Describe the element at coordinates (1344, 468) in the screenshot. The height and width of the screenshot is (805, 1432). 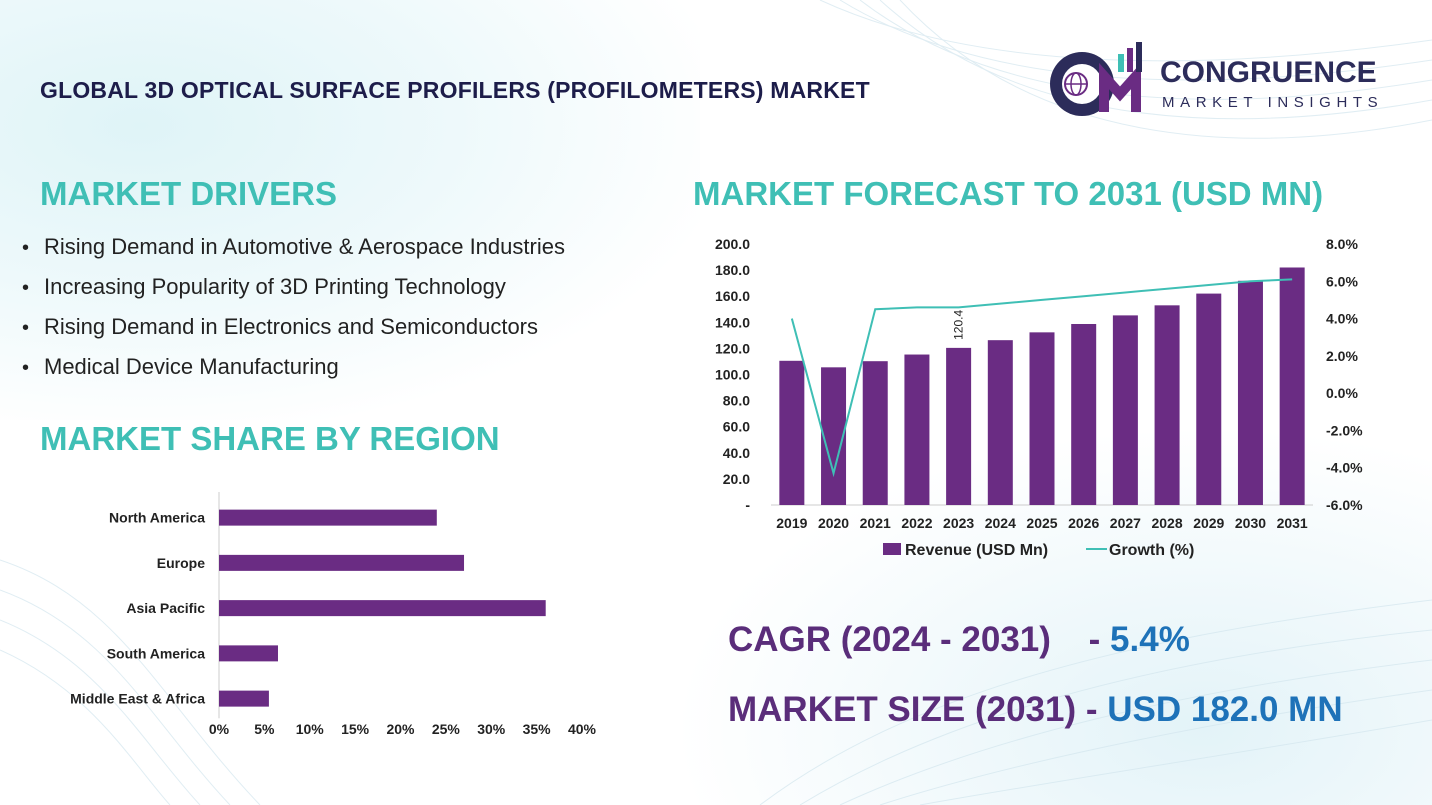
I see `forecast-right-tick-label: -4.0%` at that location.